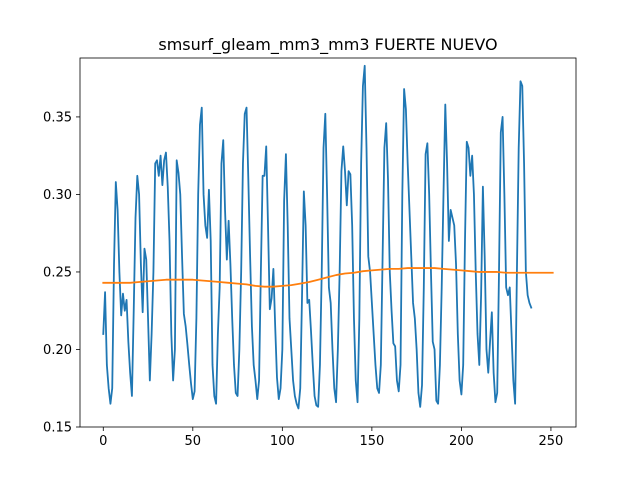 The width and height of the screenshot is (640, 480). Describe the element at coordinates (551, 441) in the screenshot. I see `x-tick-label: 250` at that location.